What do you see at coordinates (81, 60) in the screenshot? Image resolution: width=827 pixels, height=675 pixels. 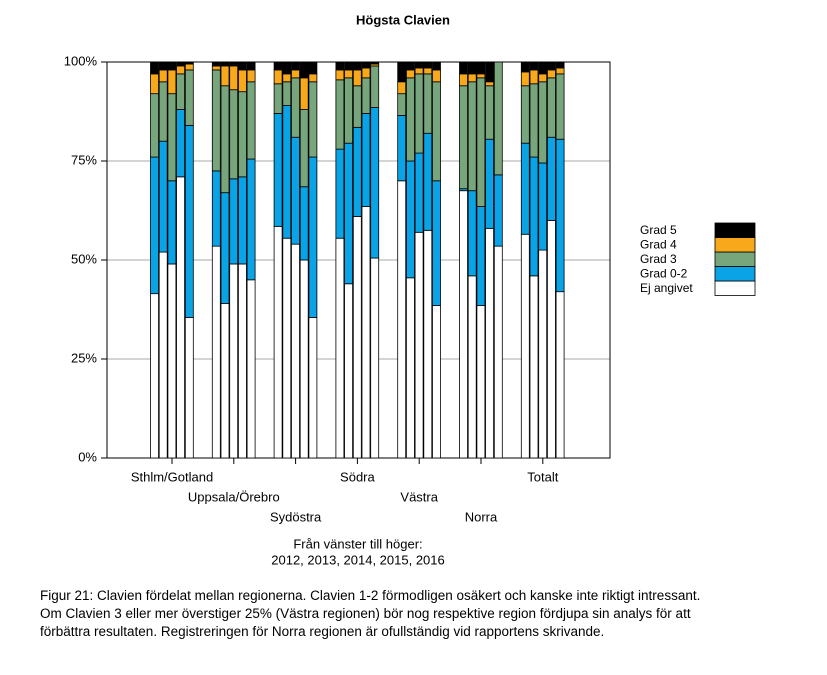 I see `y-tick-label: 100%` at bounding box center [81, 60].